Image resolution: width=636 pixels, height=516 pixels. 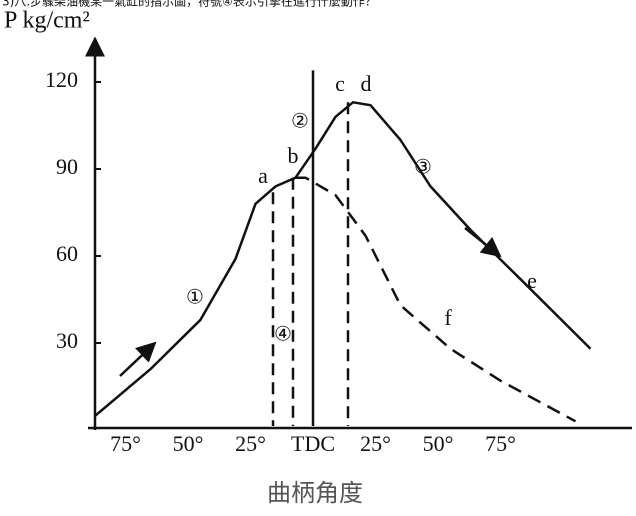 What do you see at coordinates (263, 175) in the screenshot?
I see `annotation: a` at bounding box center [263, 175].